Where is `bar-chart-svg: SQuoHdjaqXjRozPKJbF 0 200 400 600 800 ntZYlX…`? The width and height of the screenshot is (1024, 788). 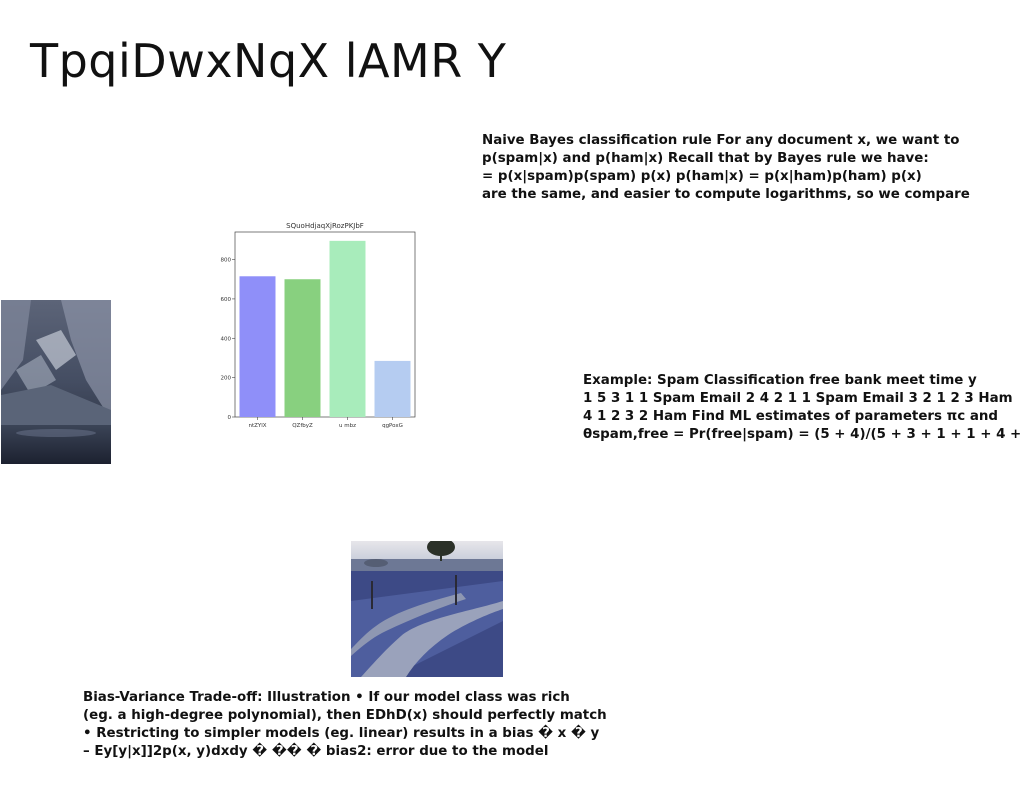 bar-chart-svg: SQuoHdjaqXjRozPKJbF 0 200 400 600 800 ntZYlX… is located at coordinates (318, 325).